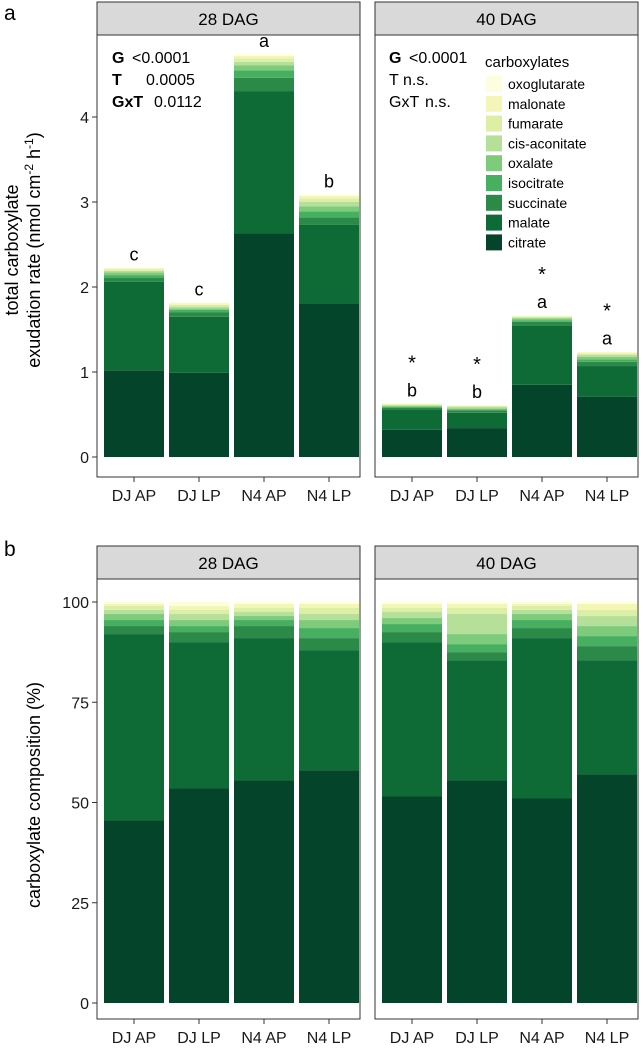 The height and width of the screenshot is (1051, 643). I want to click on legend-label-oxalate: oxalate, so click(530, 163).